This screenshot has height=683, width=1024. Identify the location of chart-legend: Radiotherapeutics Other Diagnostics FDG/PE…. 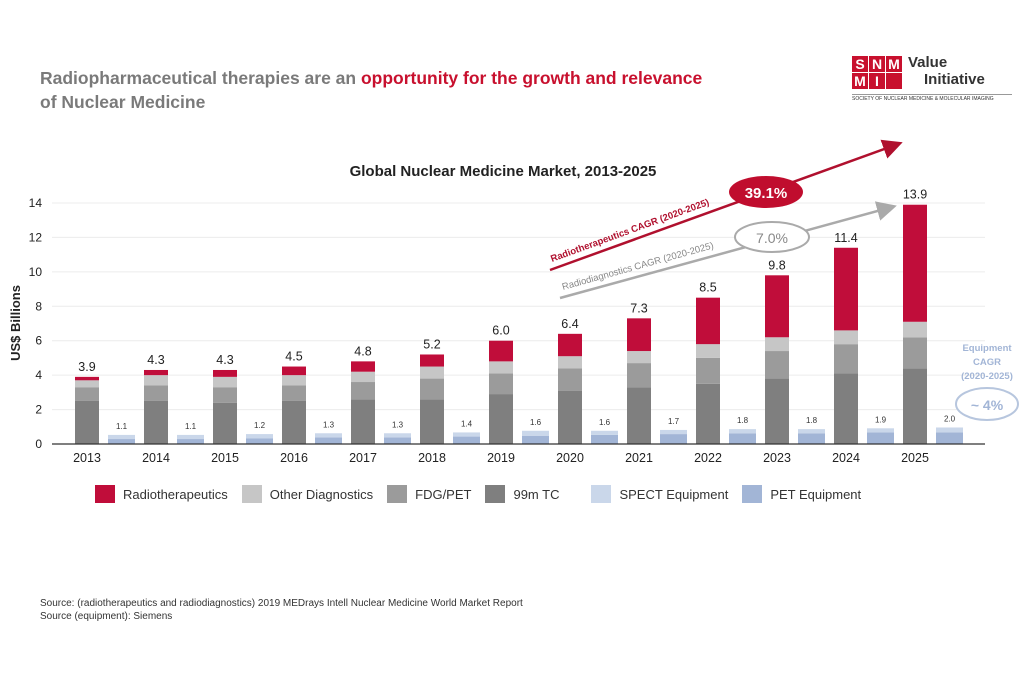
(485, 494).